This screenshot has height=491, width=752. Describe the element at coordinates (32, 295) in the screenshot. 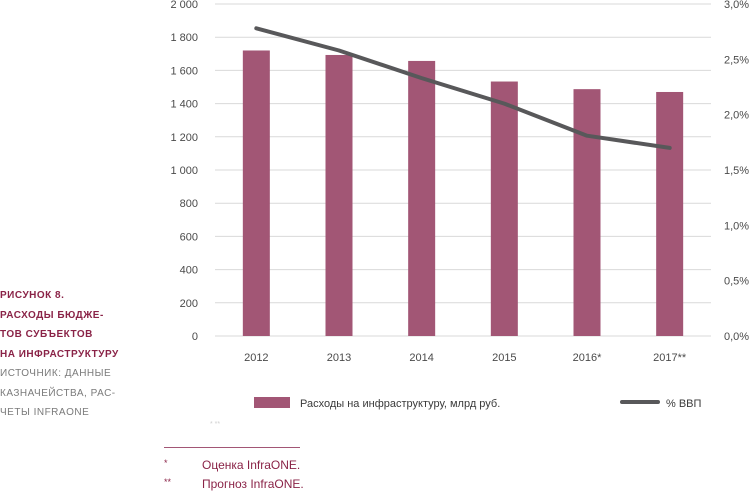

I see `caption-title-line: РИСУНОК 8.` at that location.